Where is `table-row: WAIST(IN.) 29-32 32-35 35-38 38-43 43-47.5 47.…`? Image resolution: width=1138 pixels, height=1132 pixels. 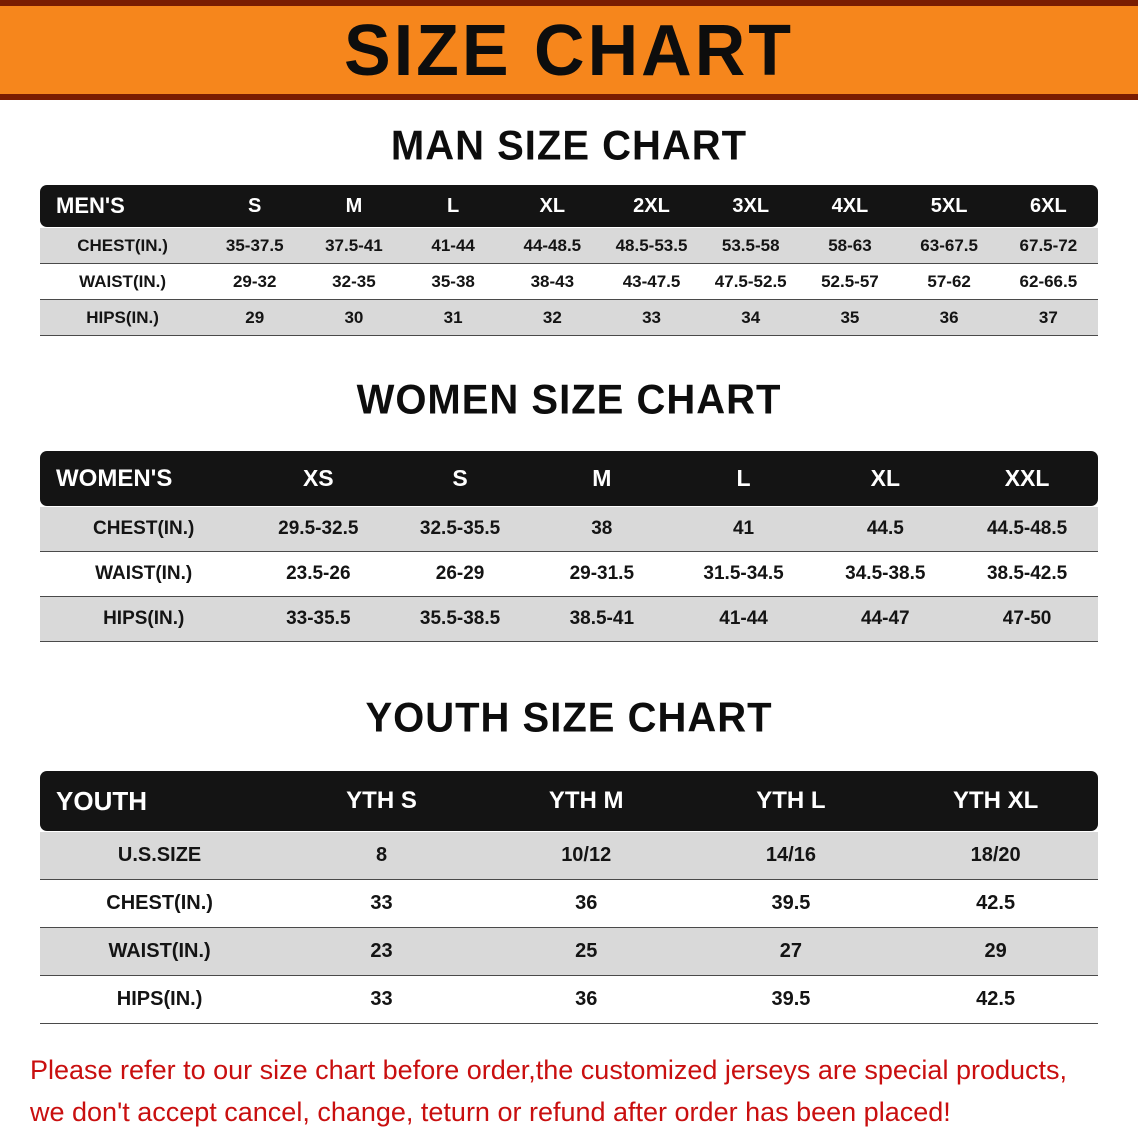 table-row: WAIST(IN.) 29-32 32-35 35-38 38-43 43-47.5 47.… is located at coordinates (569, 282).